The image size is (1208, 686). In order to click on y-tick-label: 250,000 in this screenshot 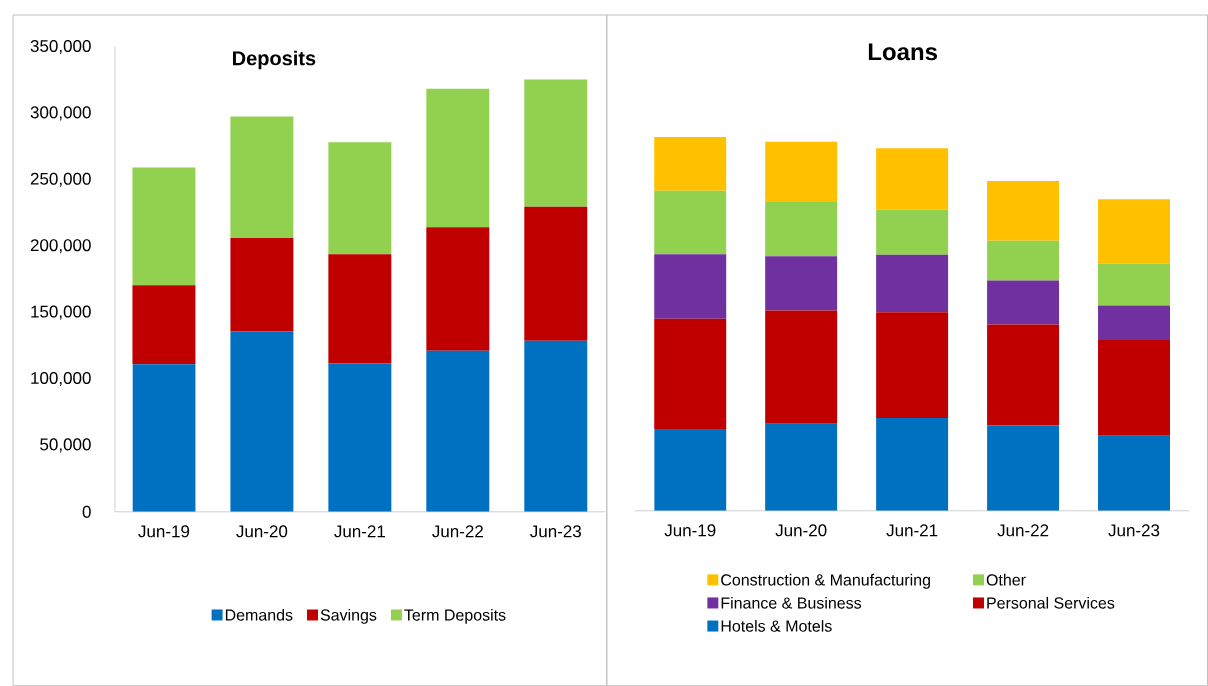, I will do `click(60, 179)`.